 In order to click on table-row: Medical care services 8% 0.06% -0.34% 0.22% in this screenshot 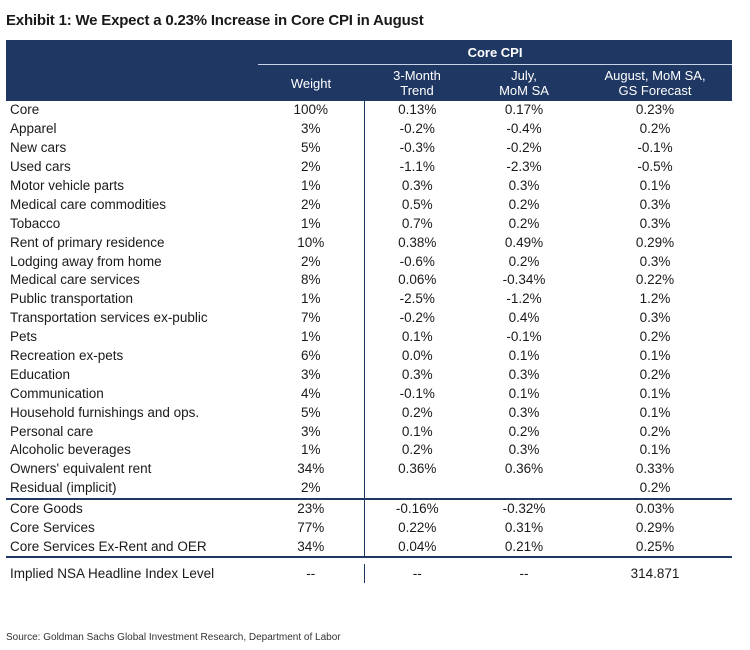, I will do `click(369, 280)`.